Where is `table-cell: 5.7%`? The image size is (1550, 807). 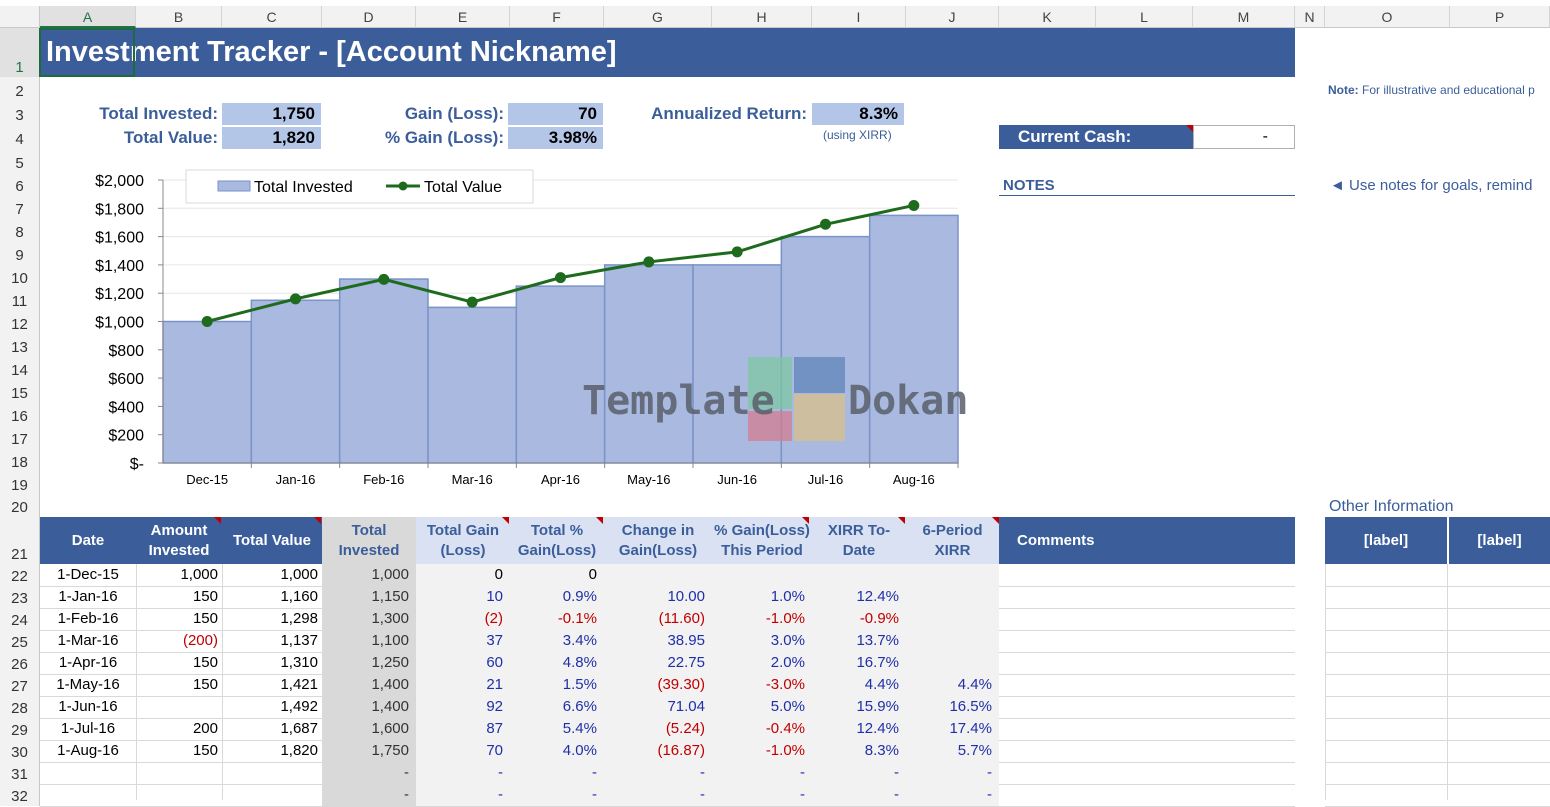 table-cell: 5.7% is located at coordinates (974, 750).